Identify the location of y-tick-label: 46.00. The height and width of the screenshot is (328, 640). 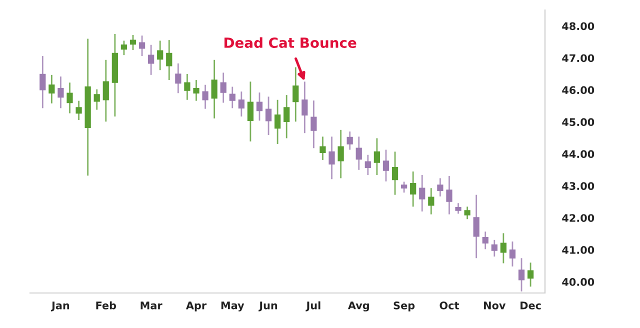
(578, 90).